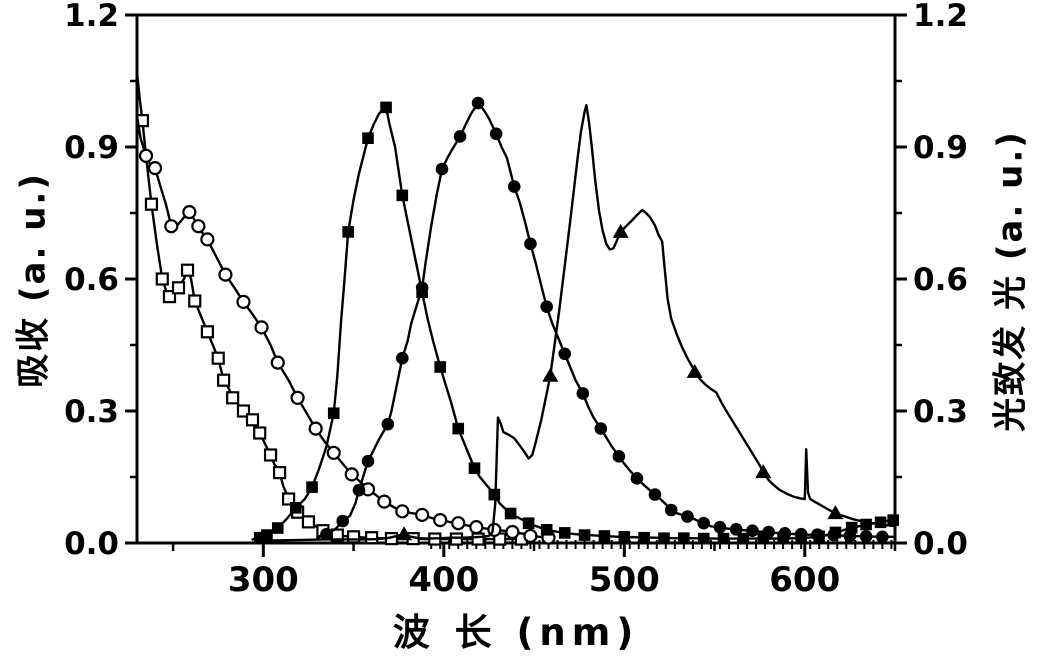  What do you see at coordinates (91, 544) in the screenshot?
I see `y-left-tick-label-0.0: 0.0` at bounding box center [91, 544].